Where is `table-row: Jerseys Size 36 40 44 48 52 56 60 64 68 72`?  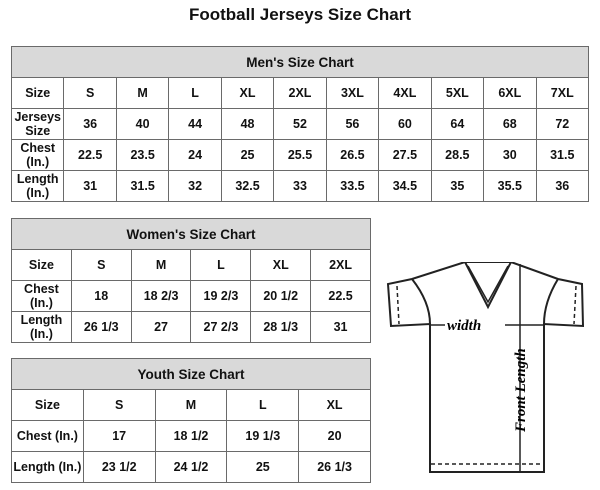
table-row: Jerseys Size 36 40 44 48 52 56 60 64 68 72 is located at coordinates (300, 124).